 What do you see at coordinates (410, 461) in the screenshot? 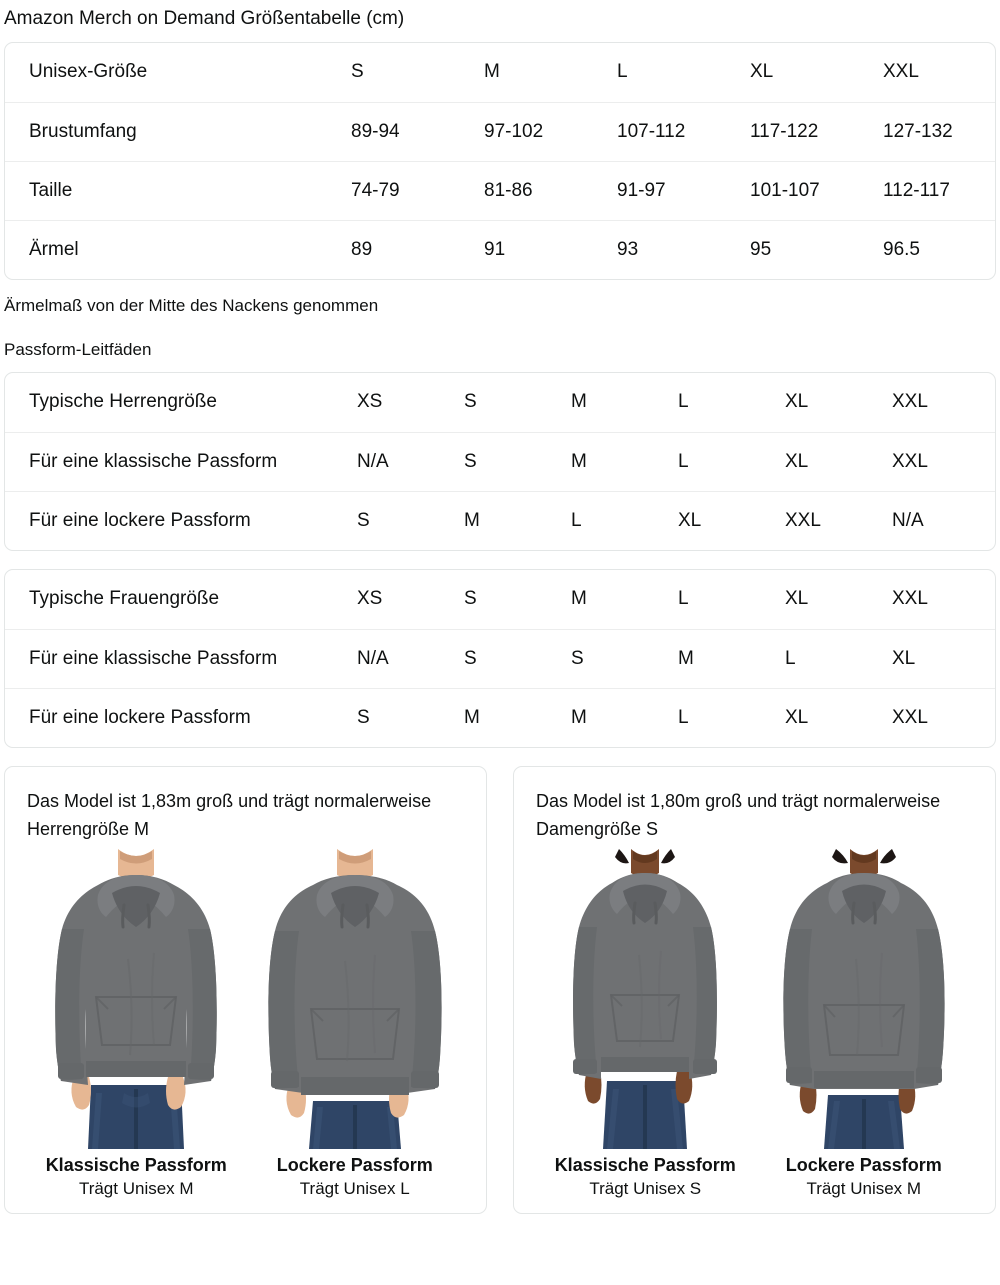
I see `cell-mens-classic-0: N/A` at bounding box center [410, 461].